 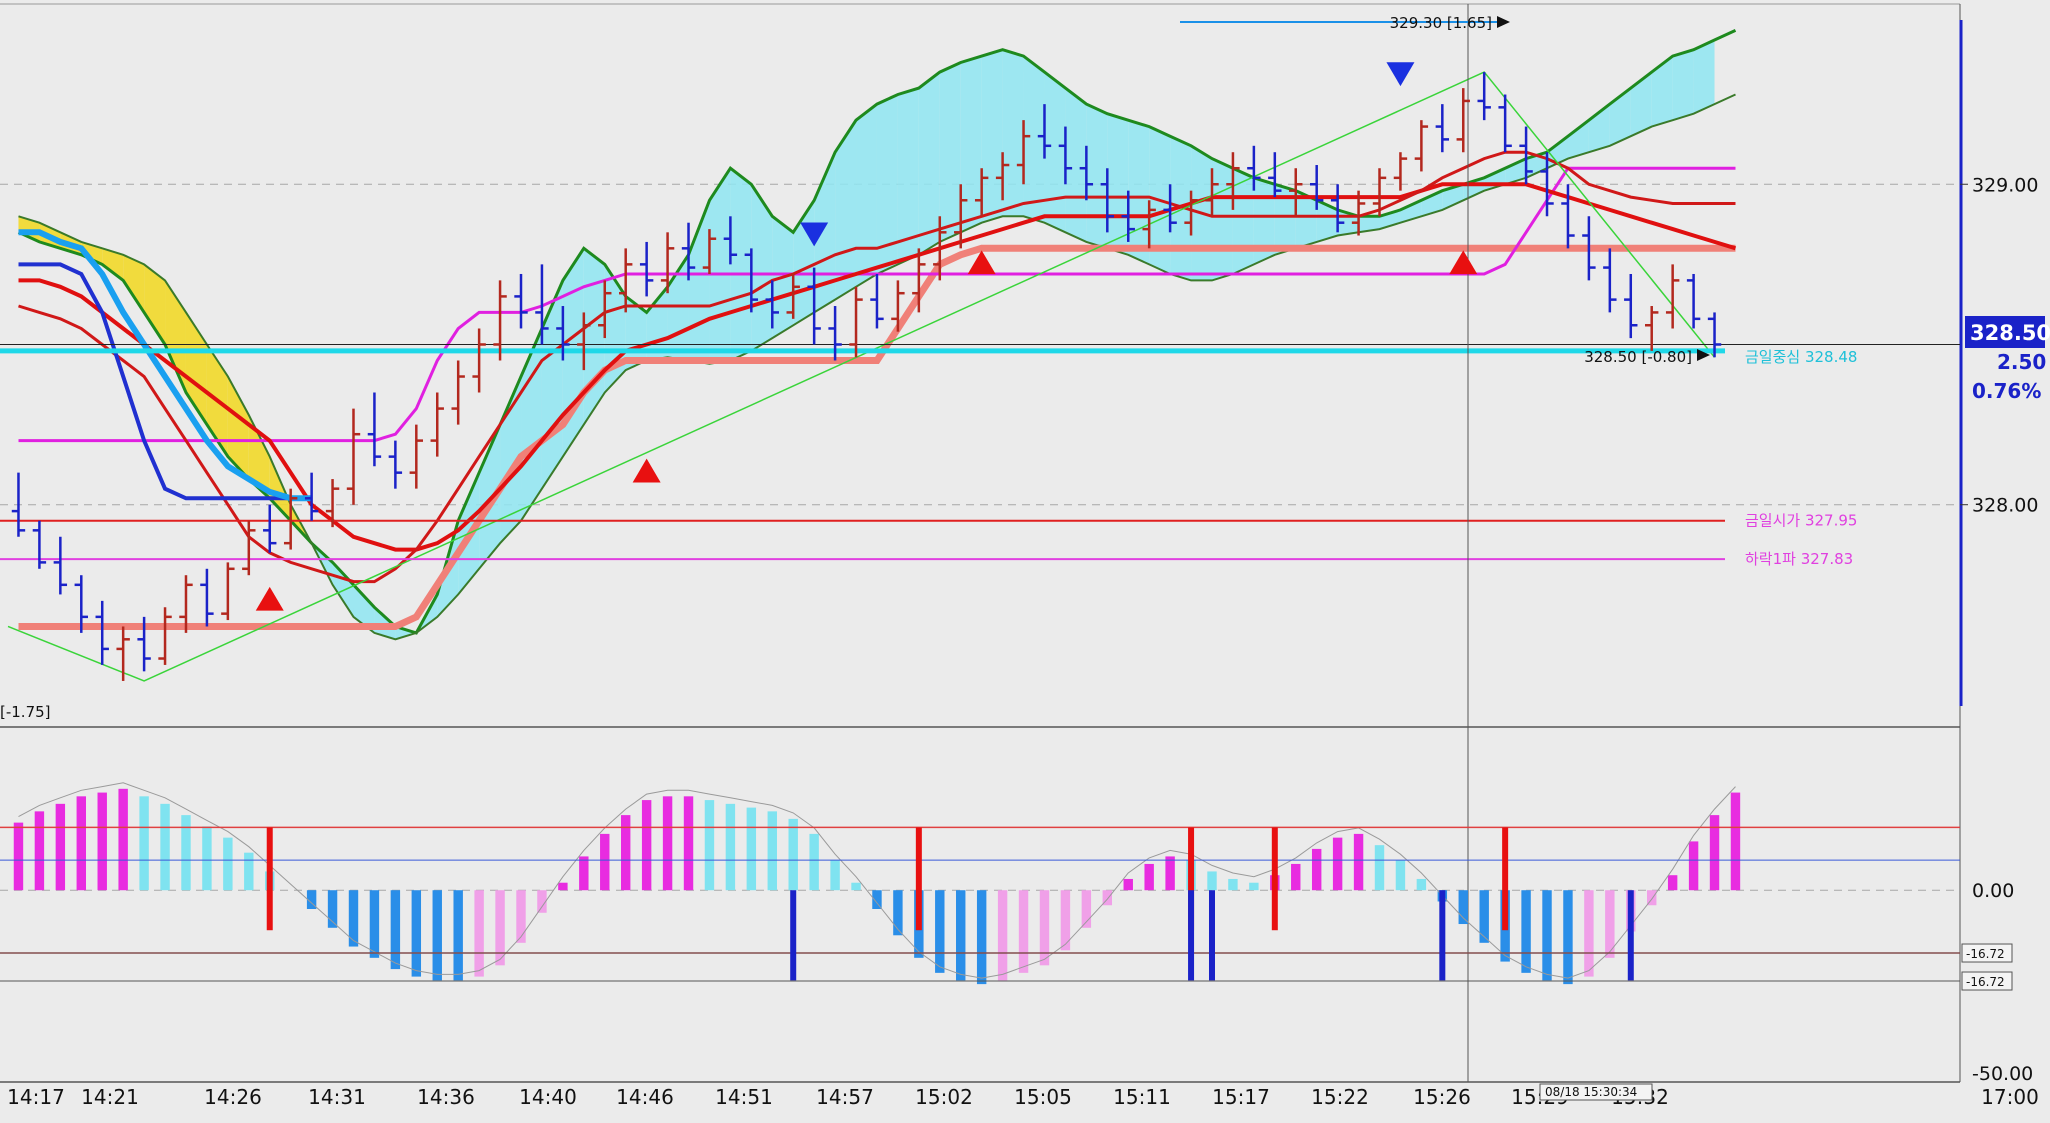 I want to click on time-tick-label: 14:21, so click(x=110, y=1097).